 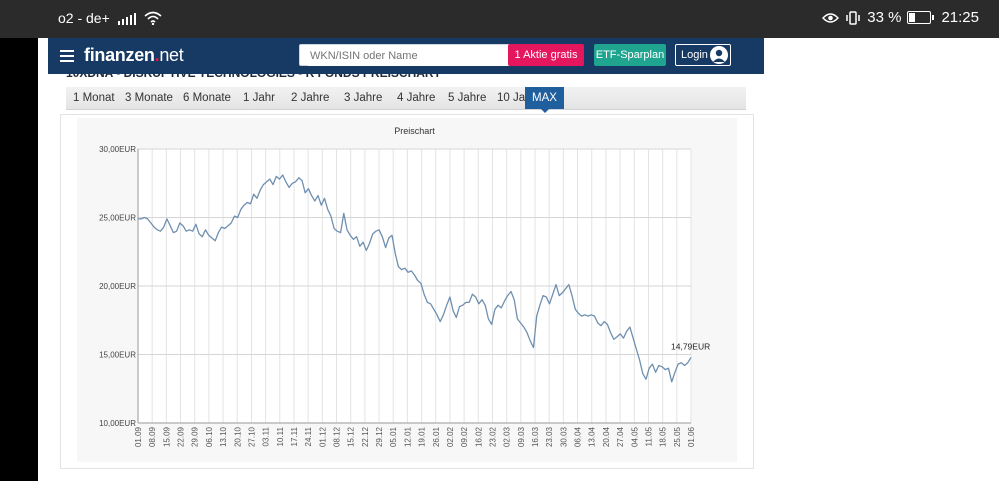 What do you see at coordinates (546, 55) in the screenshot?
I see `aktie-gratis-button: 1 Aktie gratis` at bounding box center [546, 55].